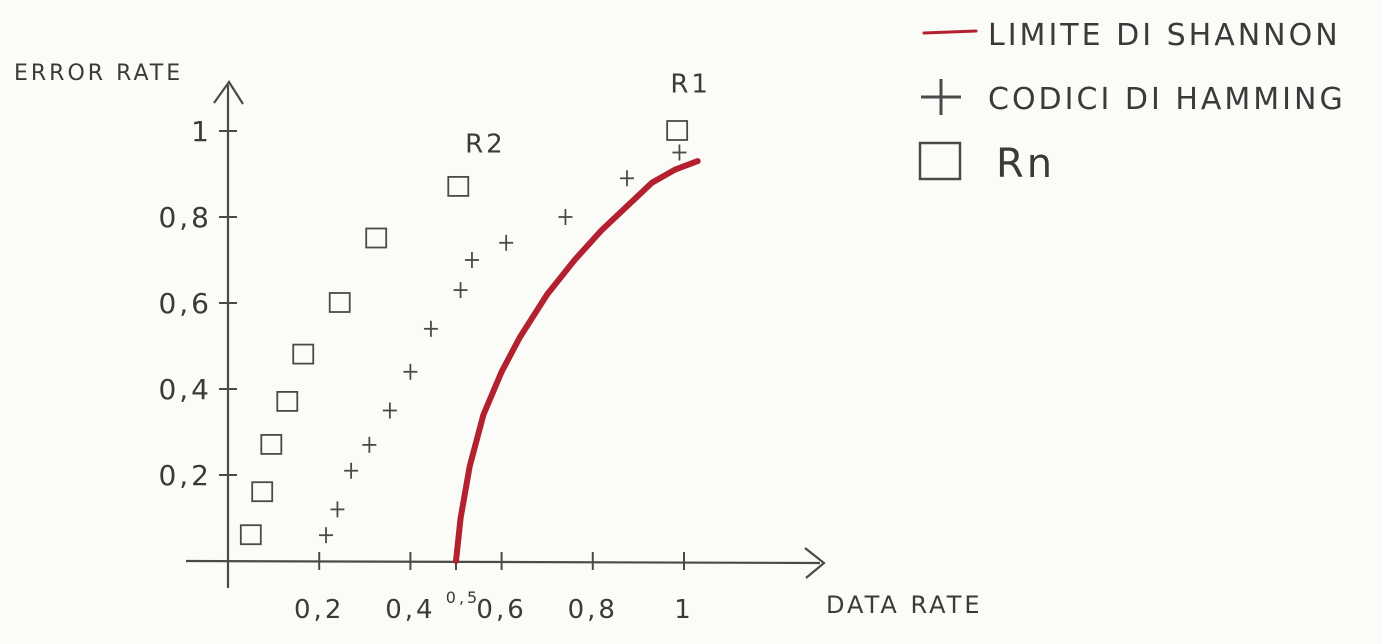 This screenshot has height=644, width=1381. Describe the element at coordinates (485, 145) in the screenshot. I see `point-annotation: R2` at that location.